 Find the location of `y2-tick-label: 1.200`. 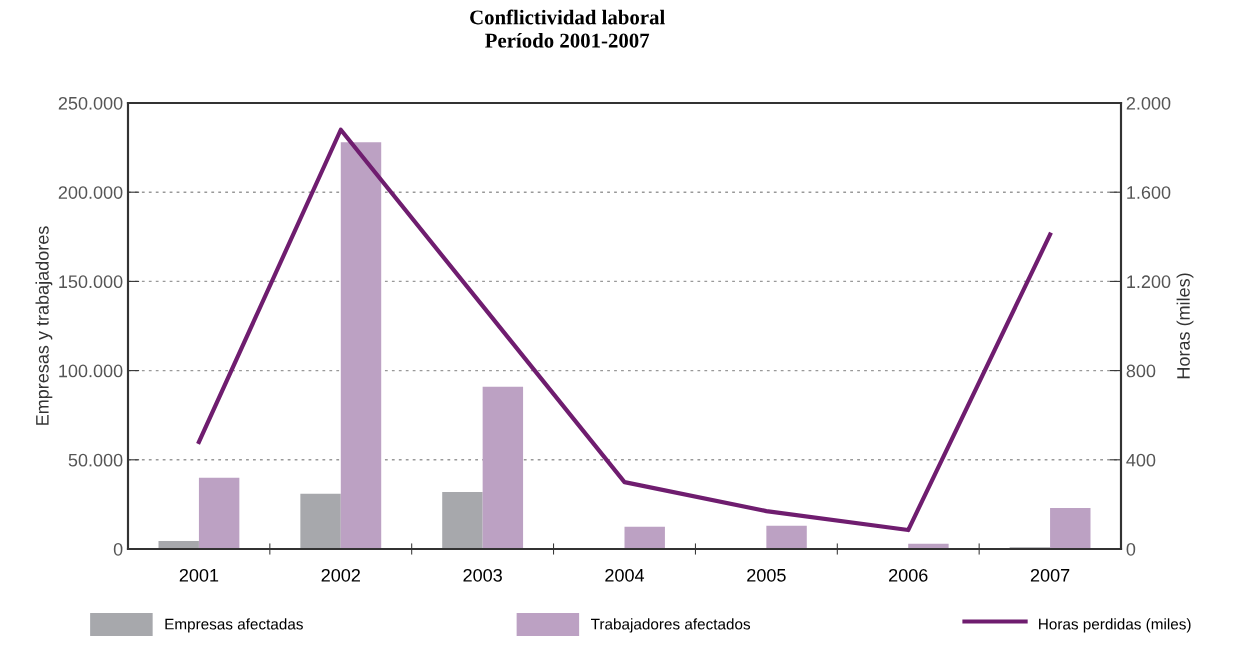

y2-tick-label: 1.200 is located at coordinates (1149, 282).